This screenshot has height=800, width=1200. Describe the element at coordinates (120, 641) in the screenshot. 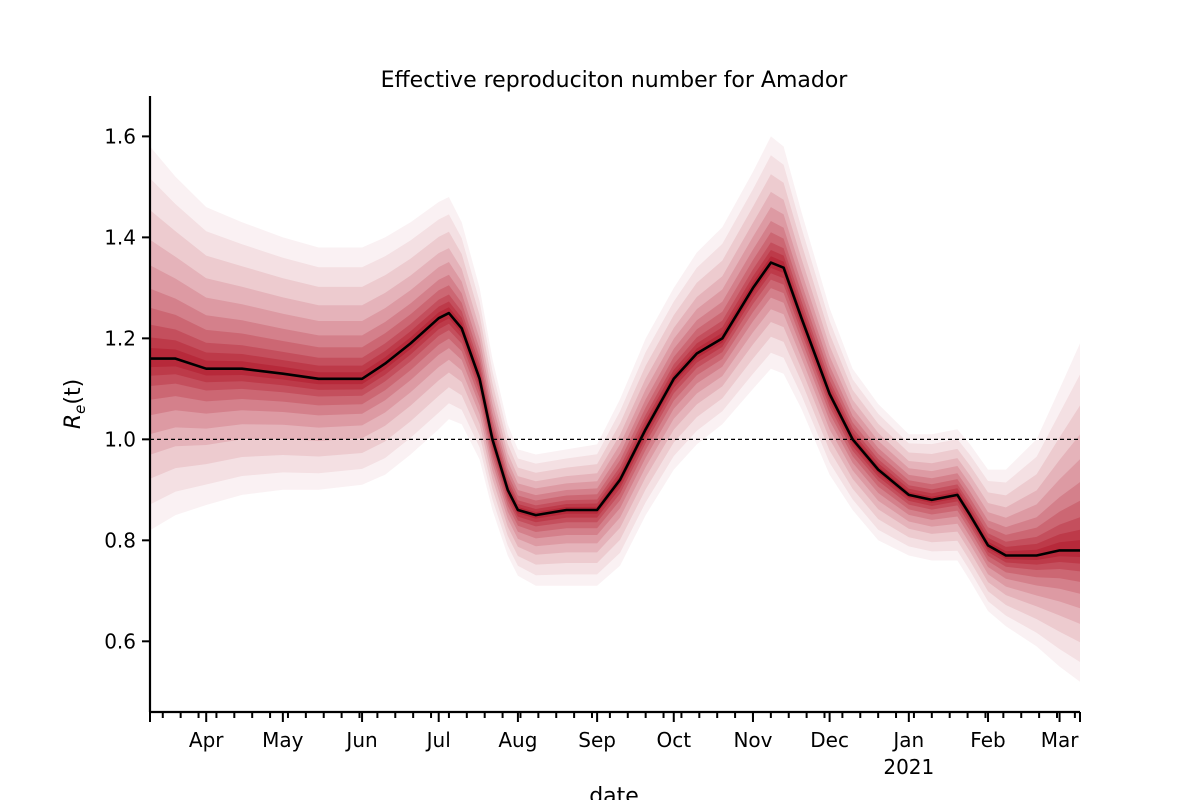

I see `y-tick-label-0: 0.6` at that location.